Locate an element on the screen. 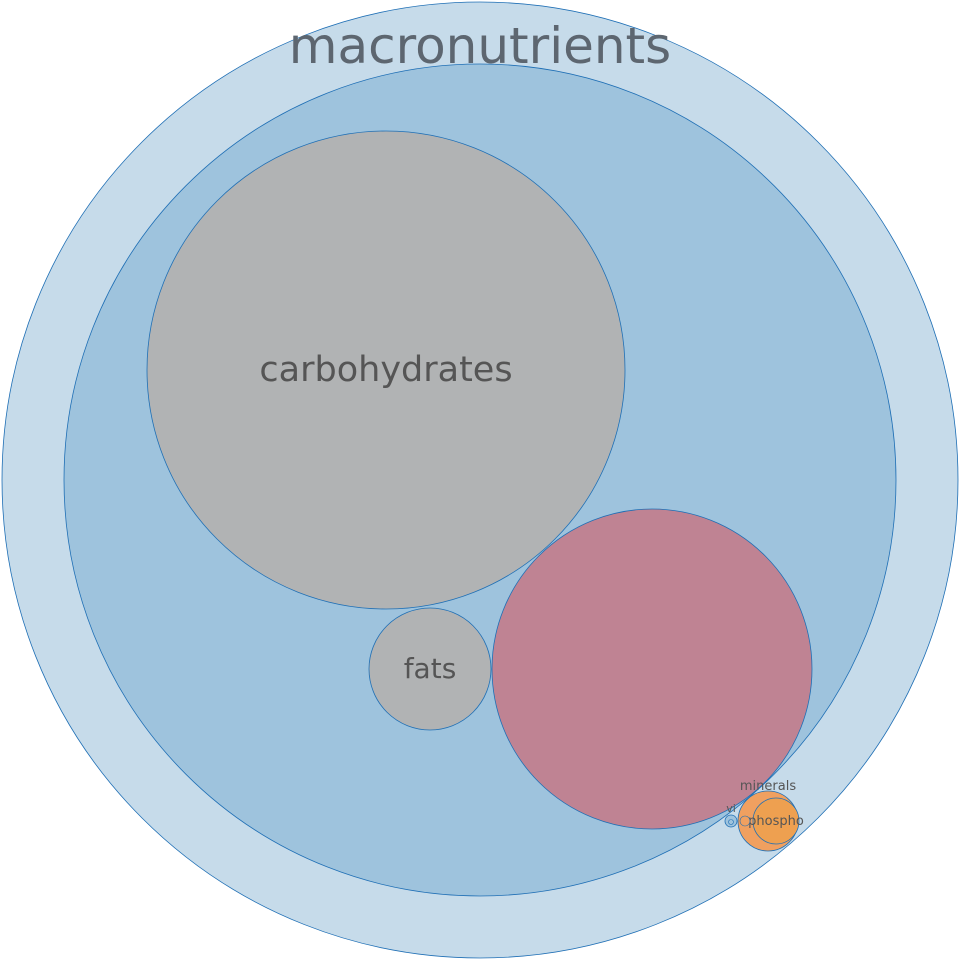 This screenshot has height=960, width=960. vitamins-label: vi is located at coordinates (731, 808).